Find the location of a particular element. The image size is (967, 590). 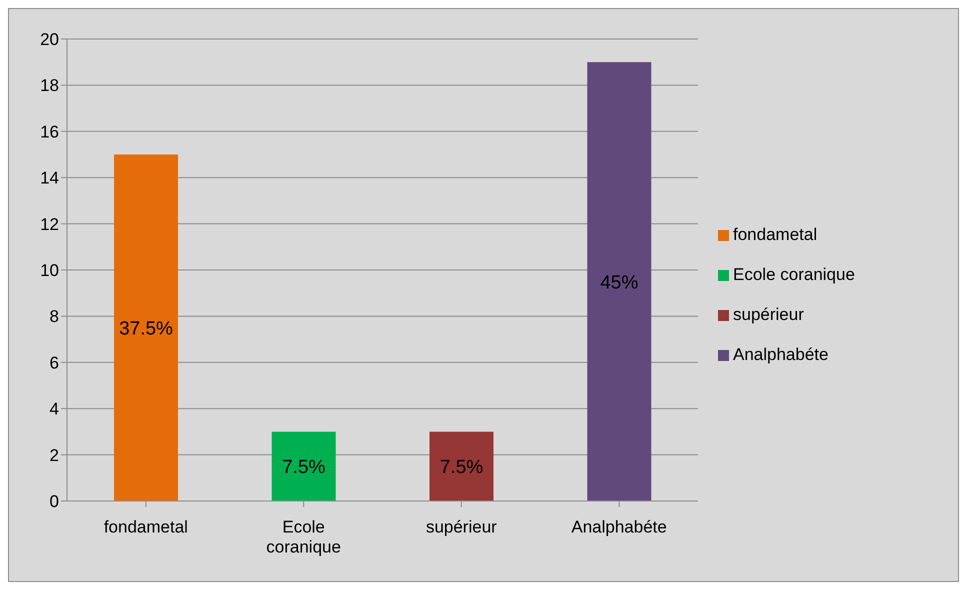

y-tick-label: 18 is located at coordinates (49, 86).